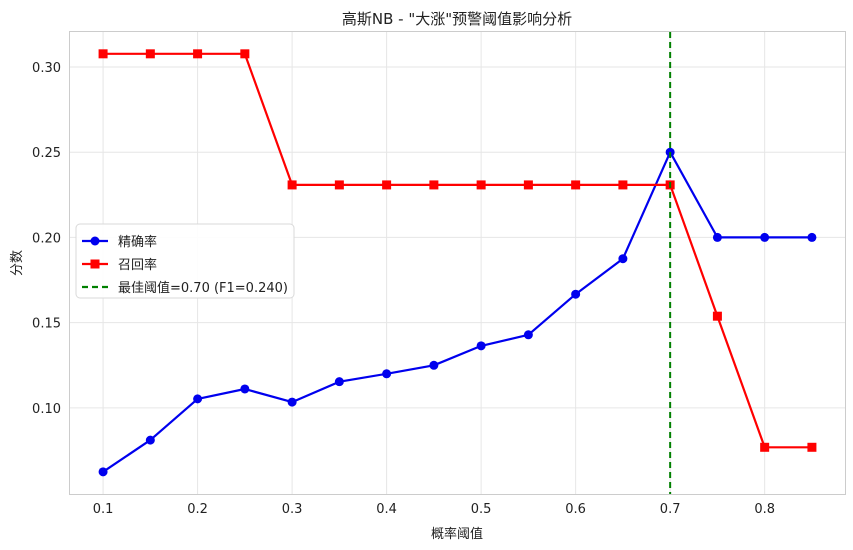 This screenshot has width=853, height=550. I want to click on y-axis-label: 分数, so click(17, 263).